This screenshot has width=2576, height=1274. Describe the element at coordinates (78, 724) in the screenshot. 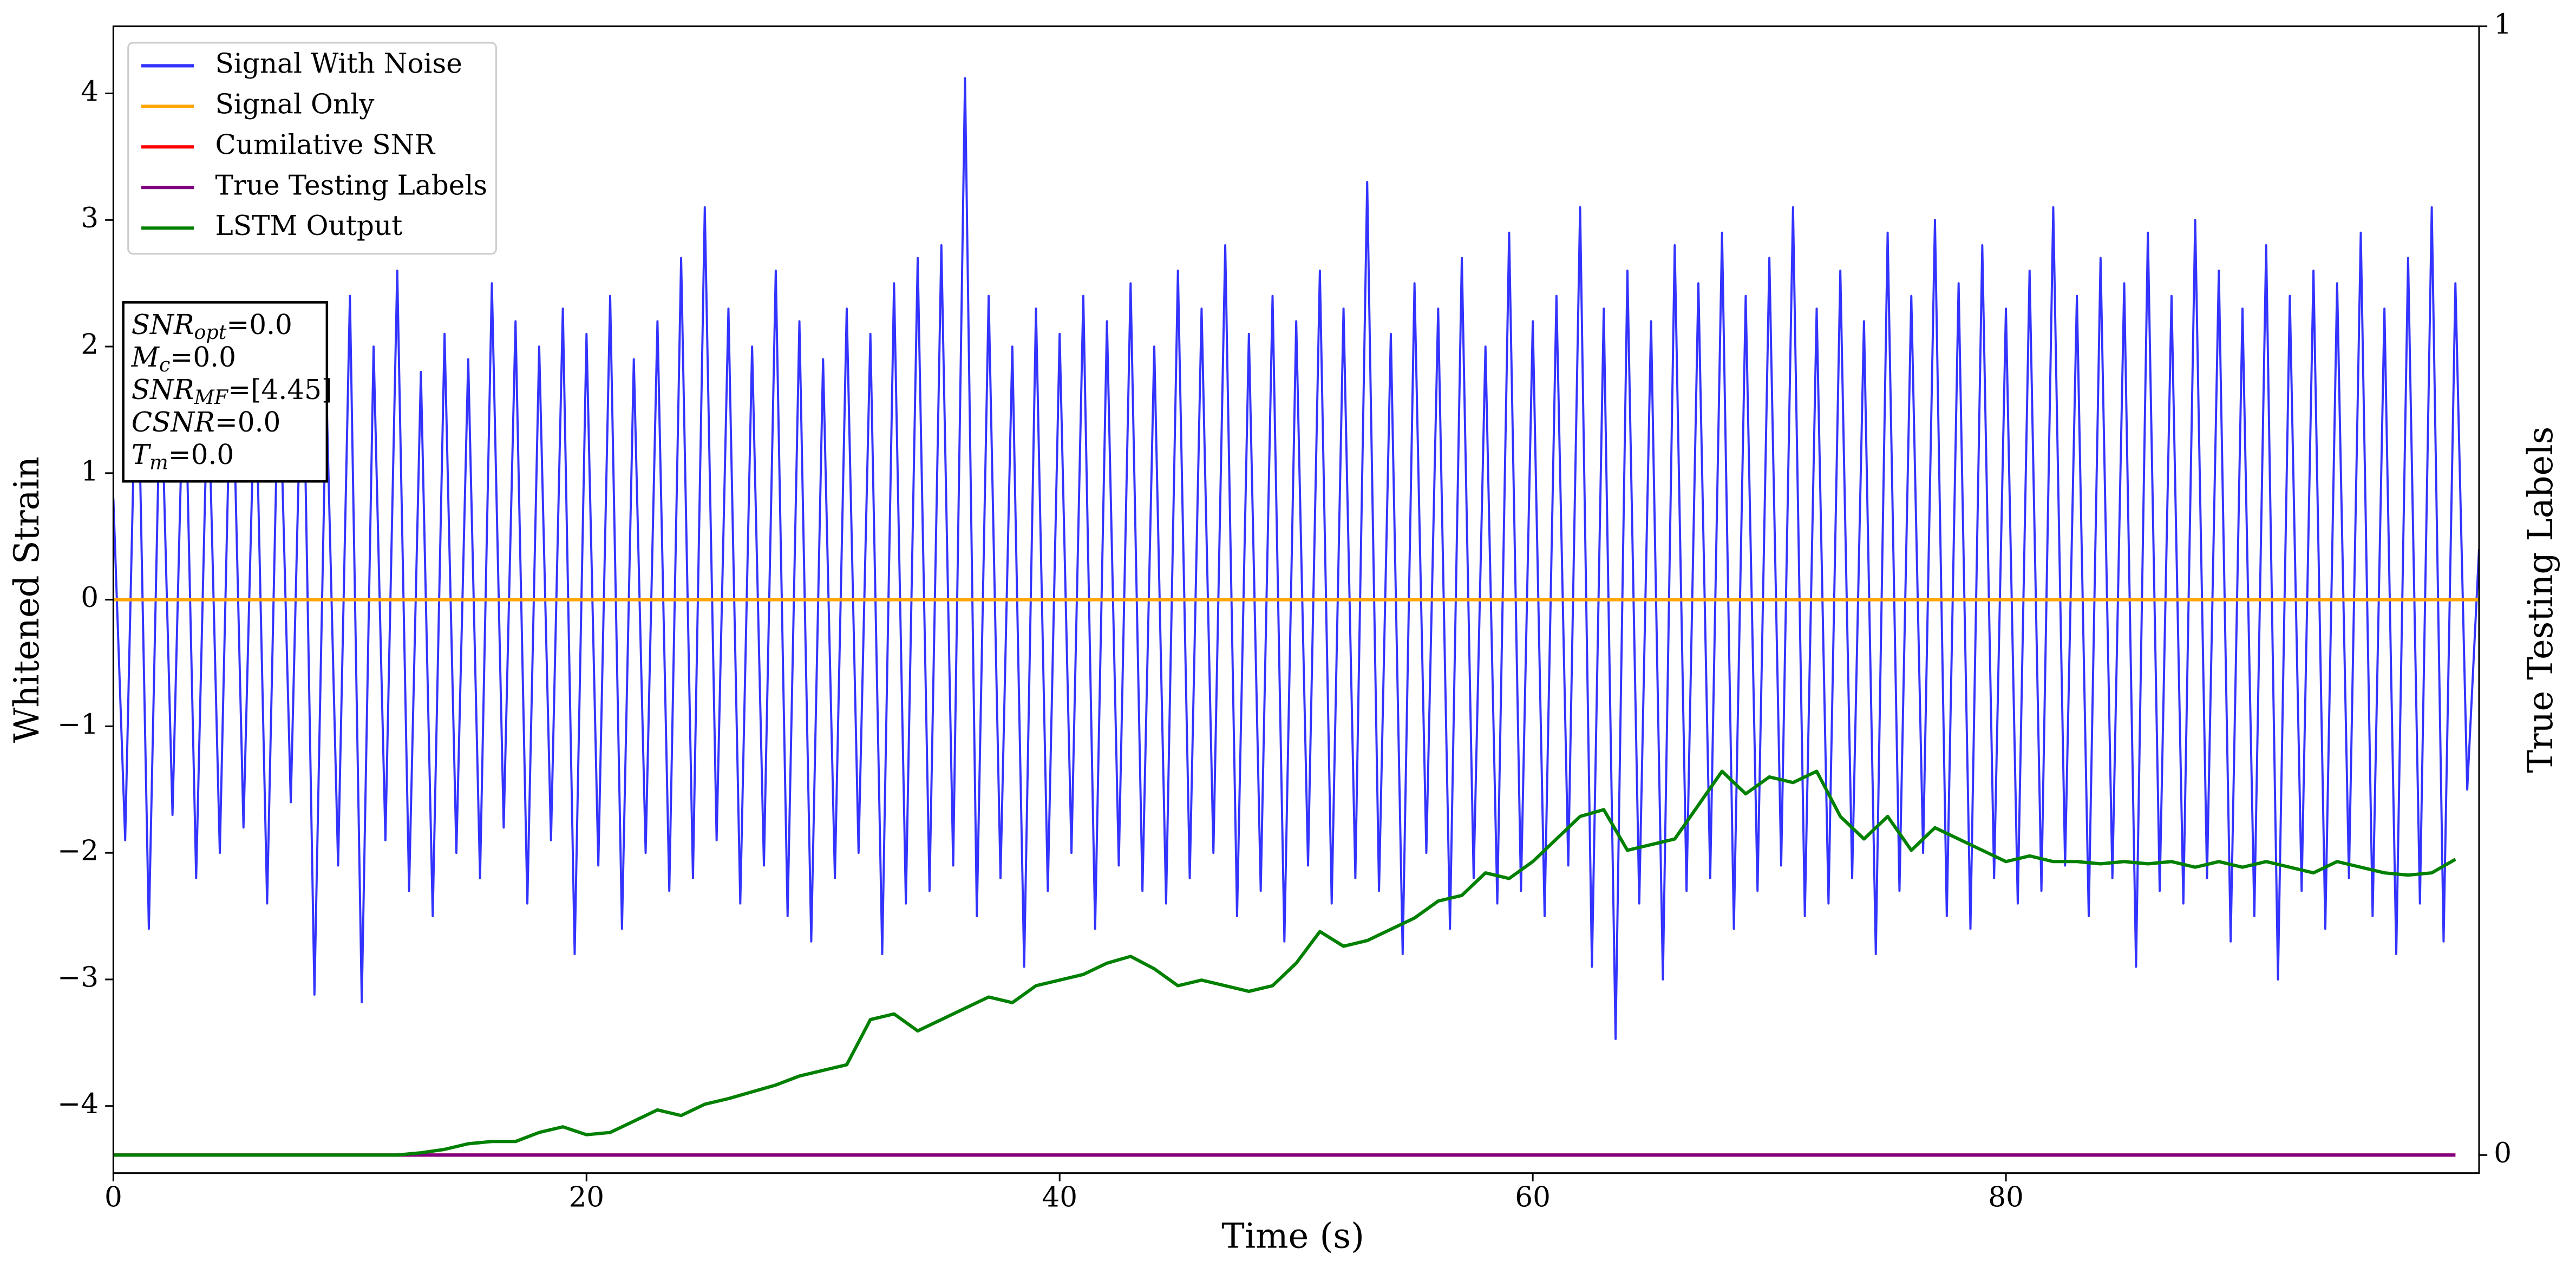

I see `y-tick-label: −1` at that location.